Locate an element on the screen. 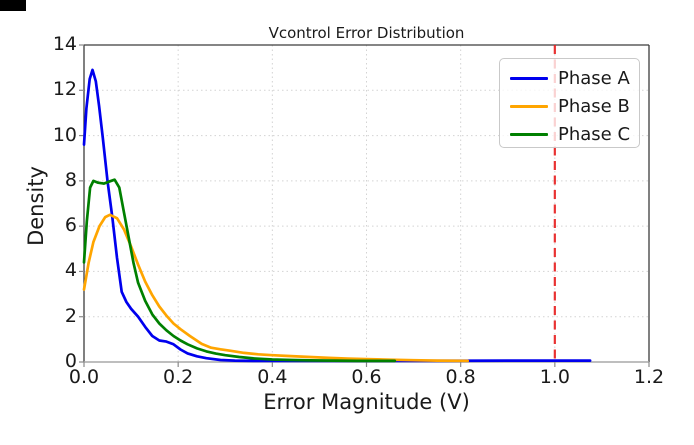 This screenshot has width=694, height=445. legend-label: Phase B is located at coordinates (594, 106).